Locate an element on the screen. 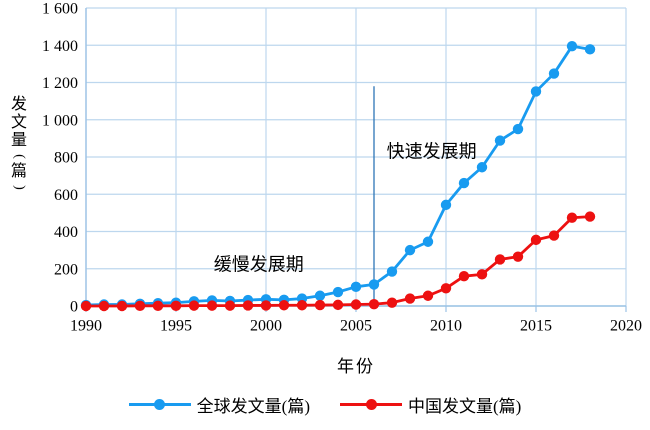 This screenshot has width=650, height=430. y-axis-title-char: 发 is located at coordinates (18, 104).